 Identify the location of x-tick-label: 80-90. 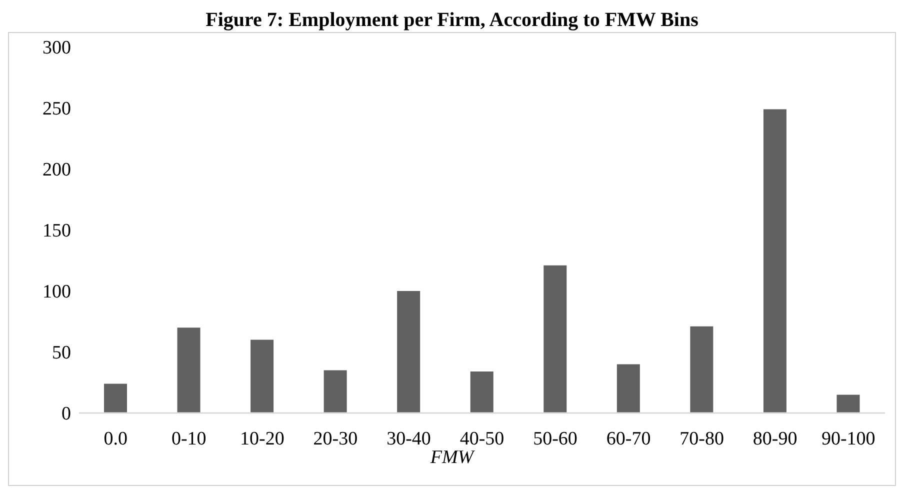
(775, 439).